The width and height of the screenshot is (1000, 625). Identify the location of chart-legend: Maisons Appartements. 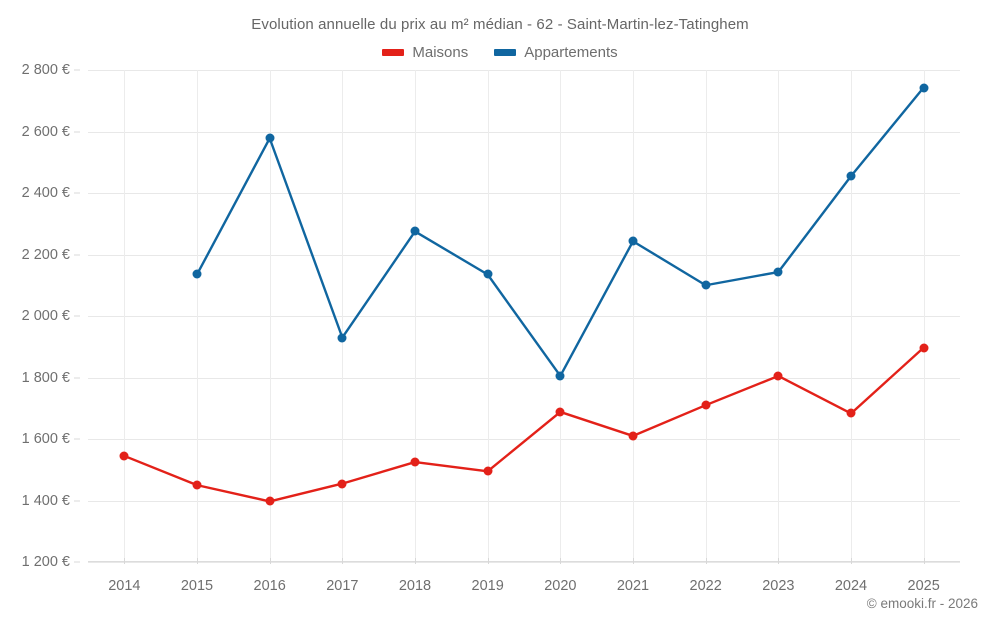
(500, 52).